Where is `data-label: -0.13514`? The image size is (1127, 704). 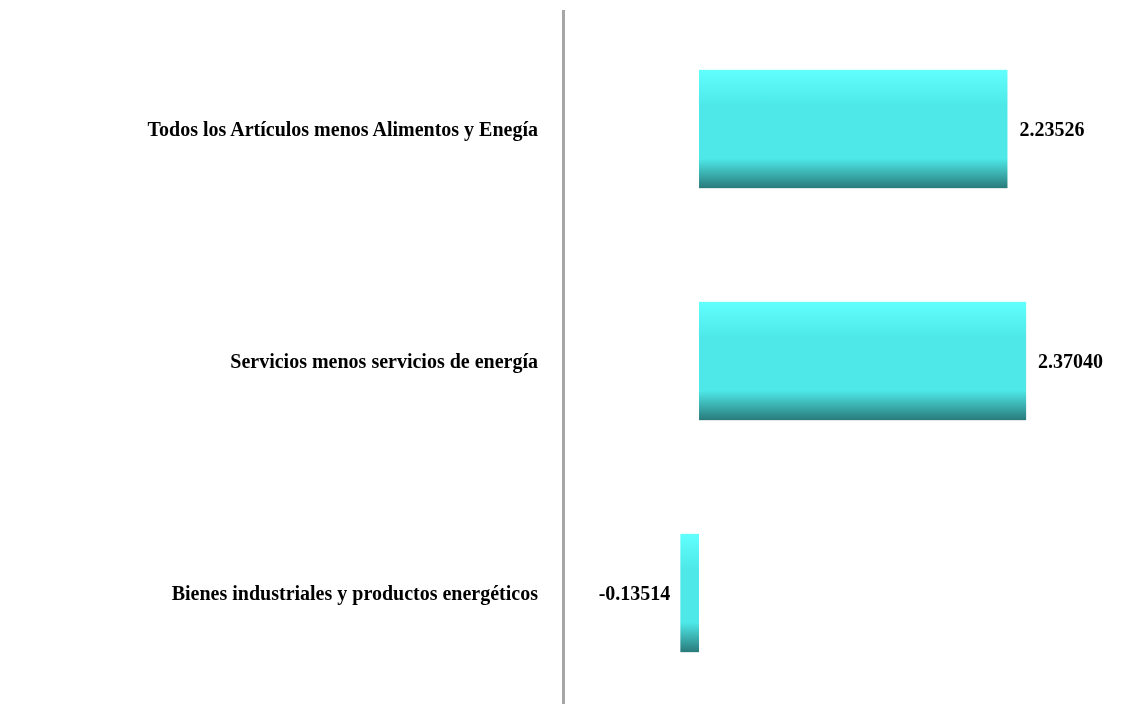
data-label: -0.13514 is located at coordinates (634, 593).